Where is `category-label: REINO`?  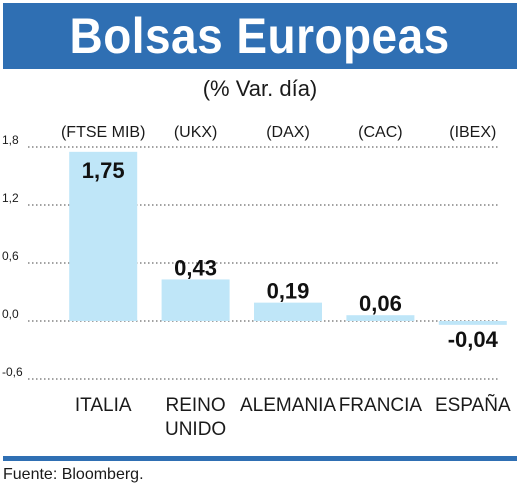
category-label: REINO is located at coordinates (196, 405).